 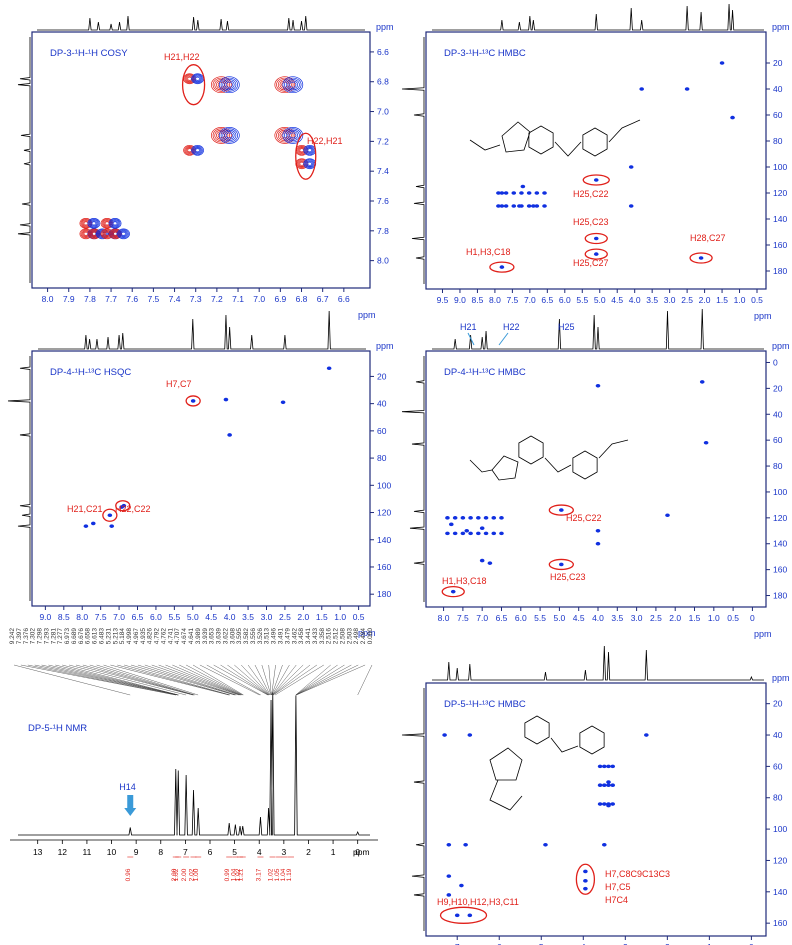 I want to click on cosy-ytick-label: 8.0, so click(x=383, y=261).